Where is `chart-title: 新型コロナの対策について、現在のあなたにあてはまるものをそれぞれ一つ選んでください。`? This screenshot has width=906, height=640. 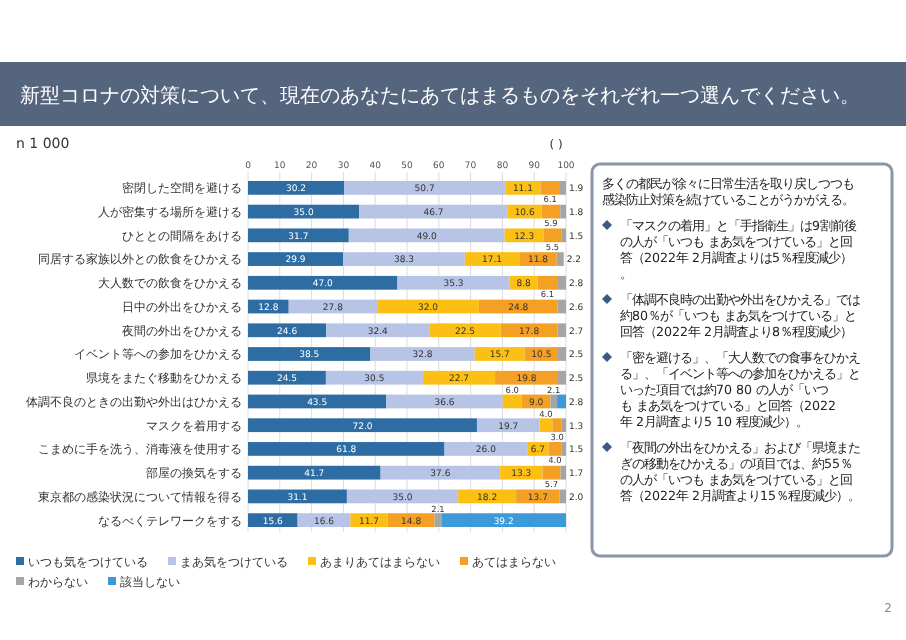
chart-title: 新型コロナの対策について、現在のあなたにあてはまるものをそれぞれ一つ選んでください。 is located at coordinates (440, 96).